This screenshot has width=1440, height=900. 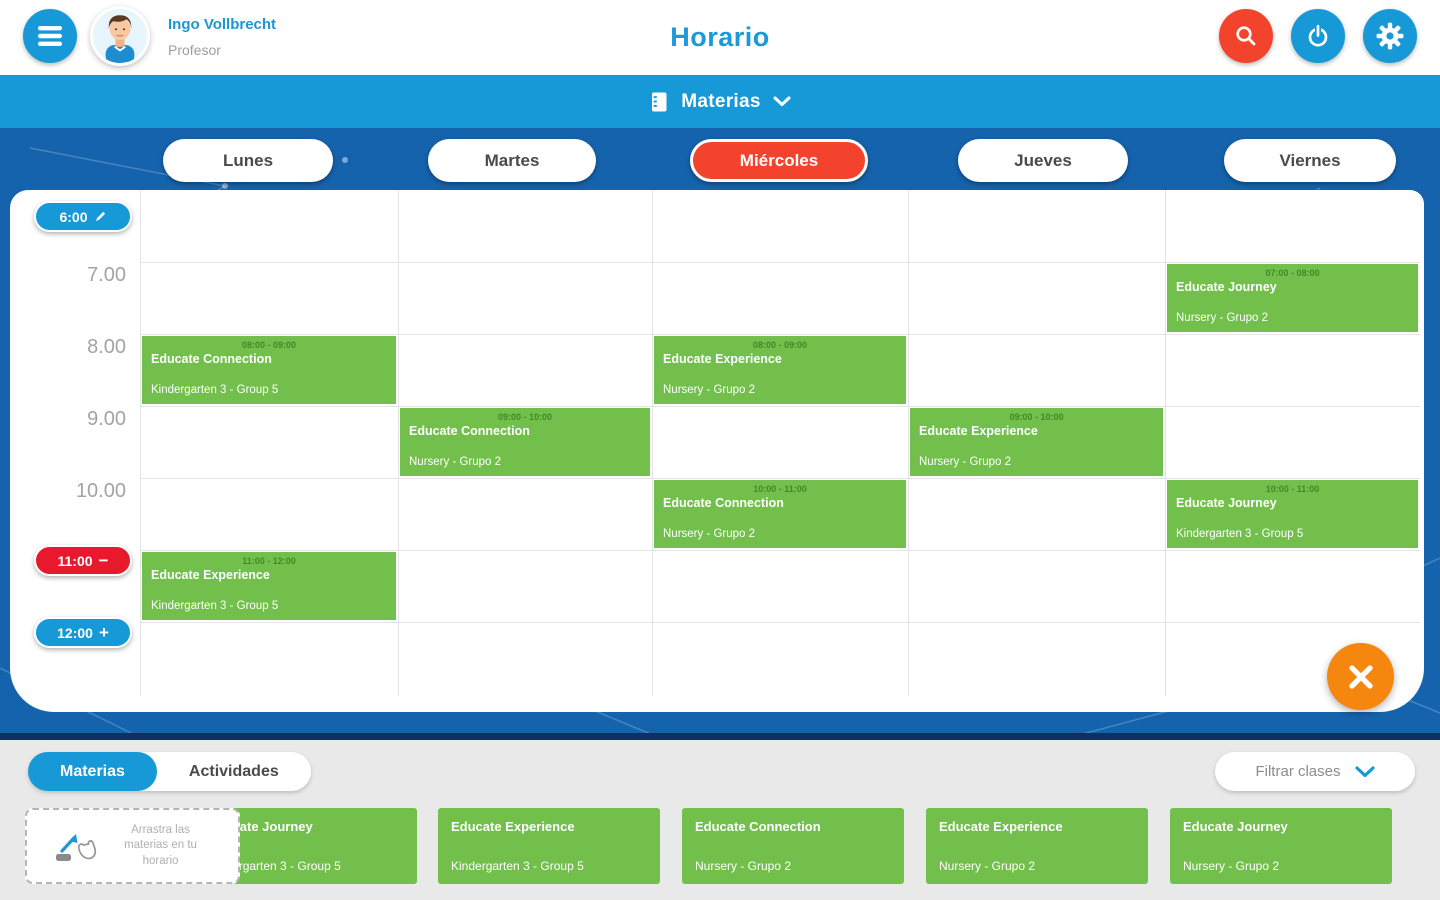 I want to click on add-hour-pill: 12:00 +, so click(x=83, y=632).